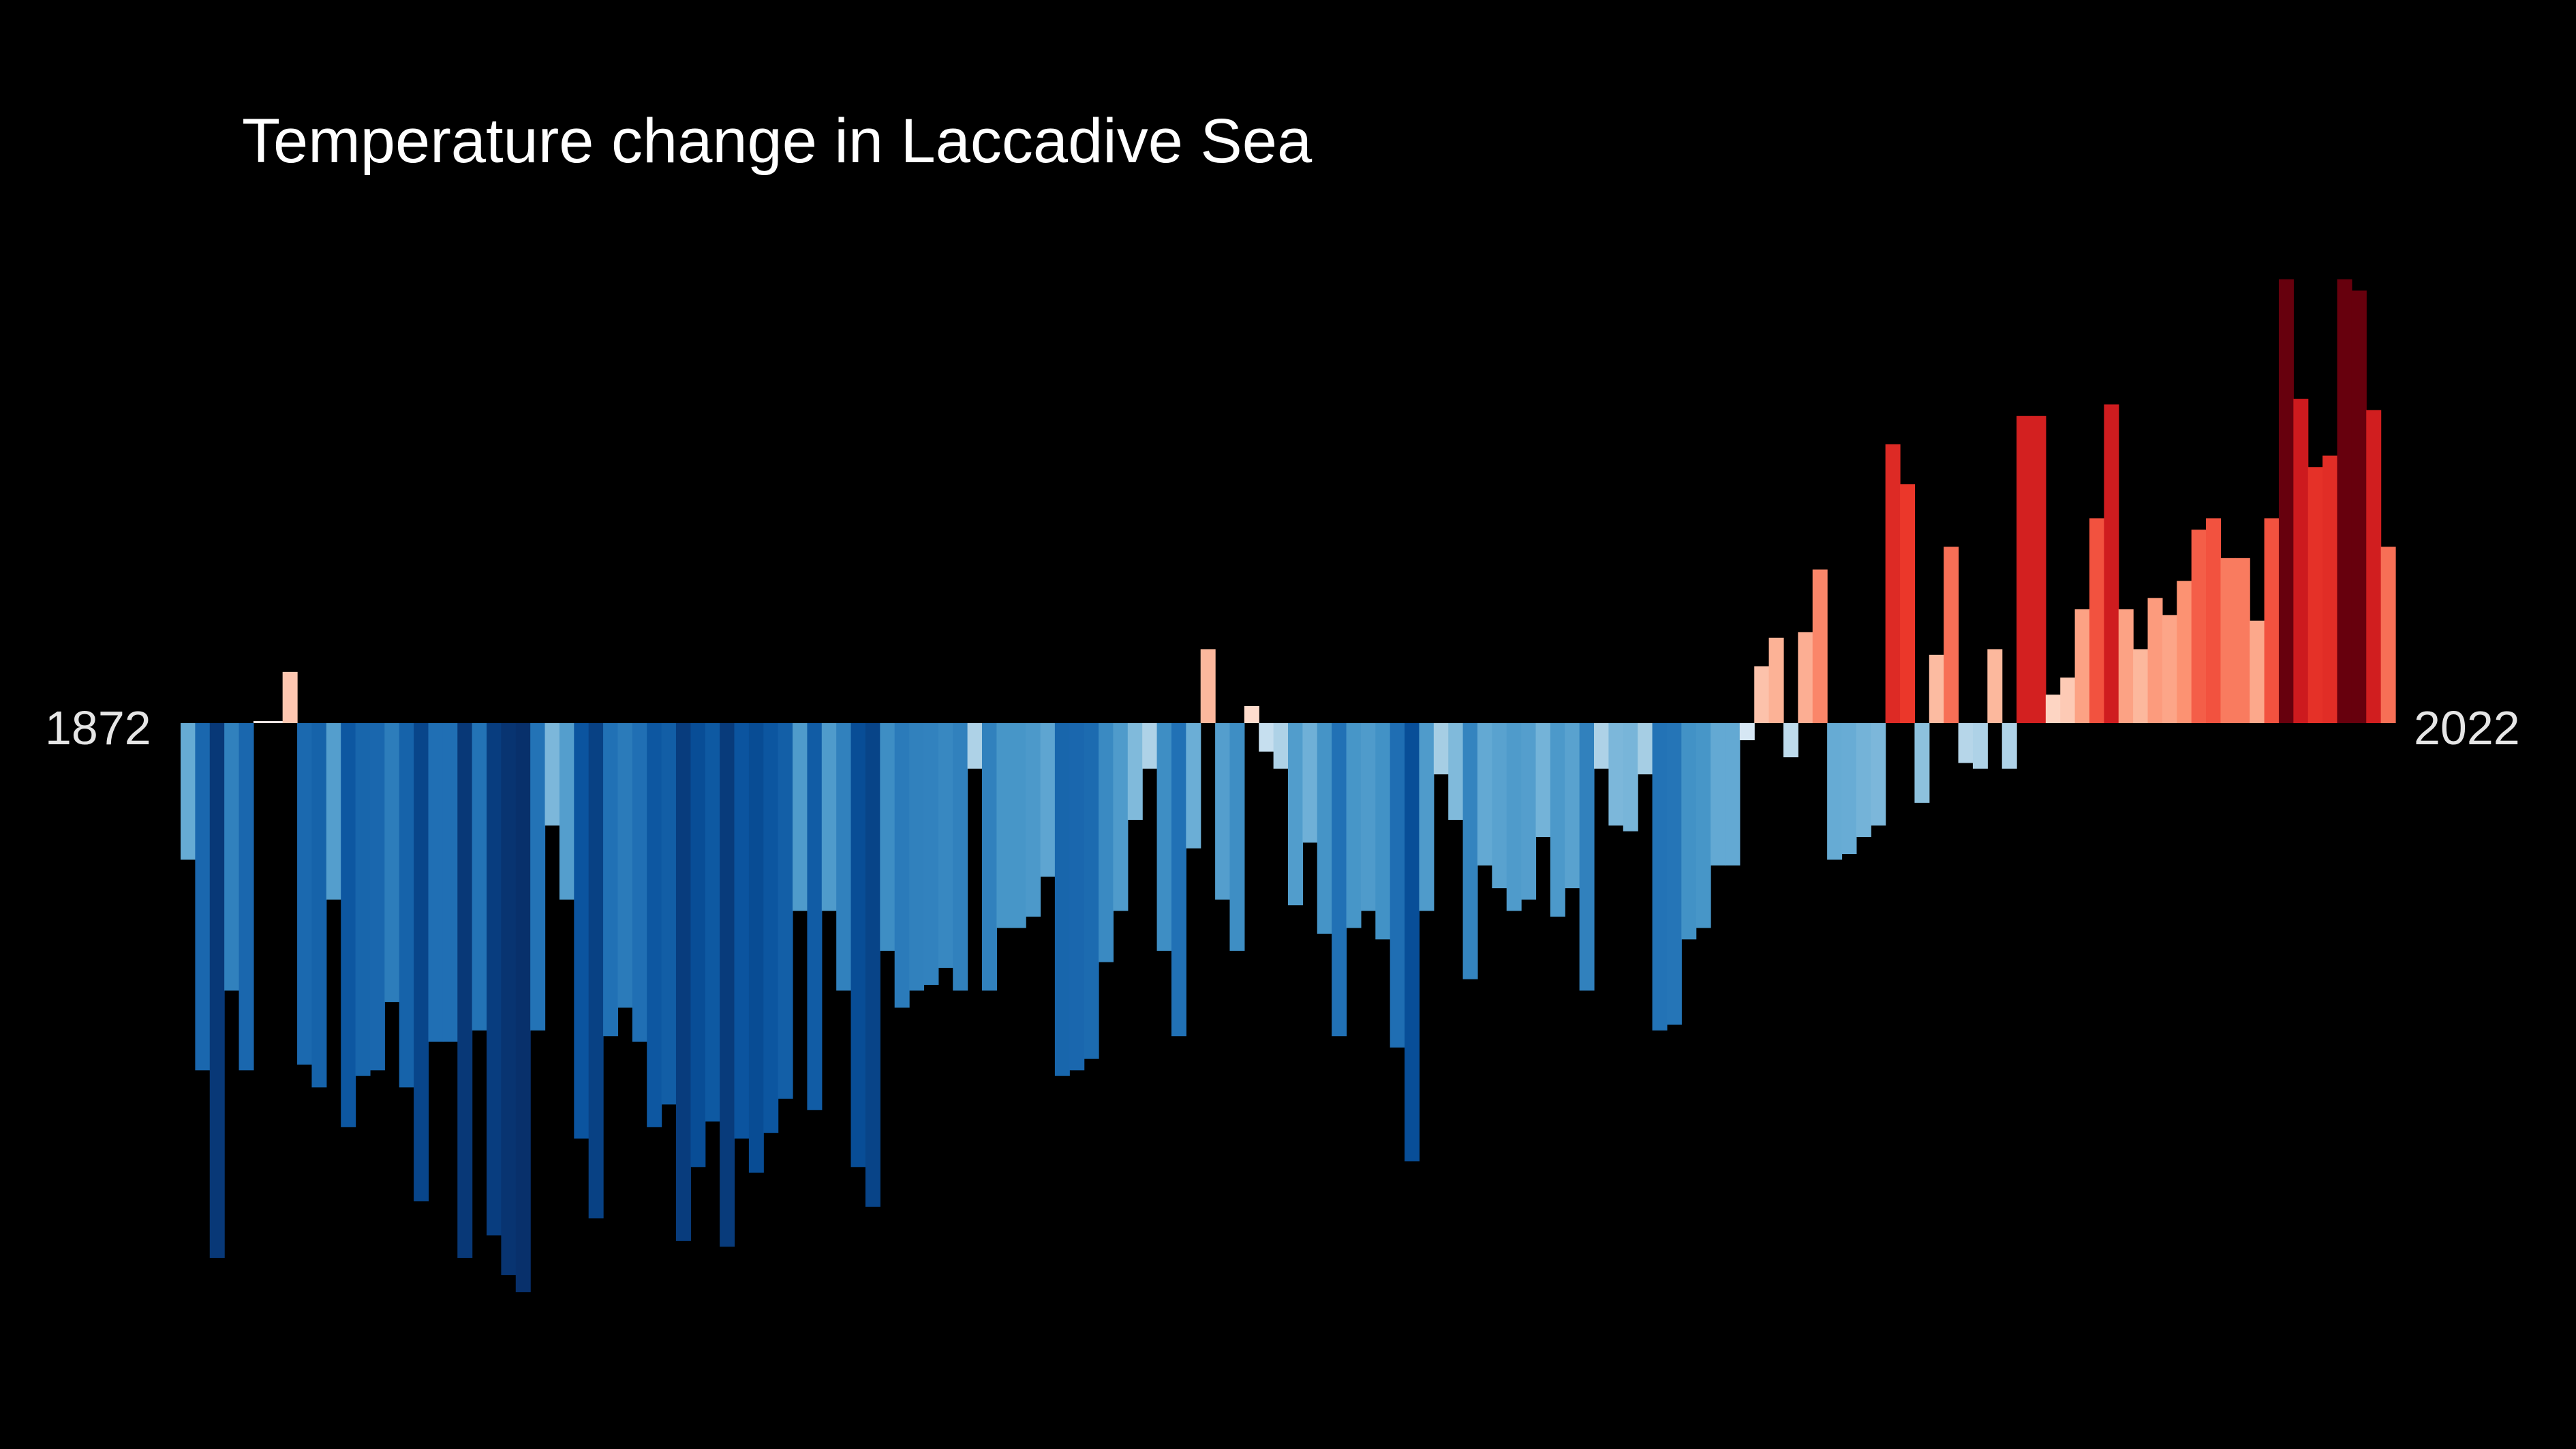  What do you see at coordinates (2242, 640) in the screenshot?
I see `bar-2013` at bounding box center [2242, 640].